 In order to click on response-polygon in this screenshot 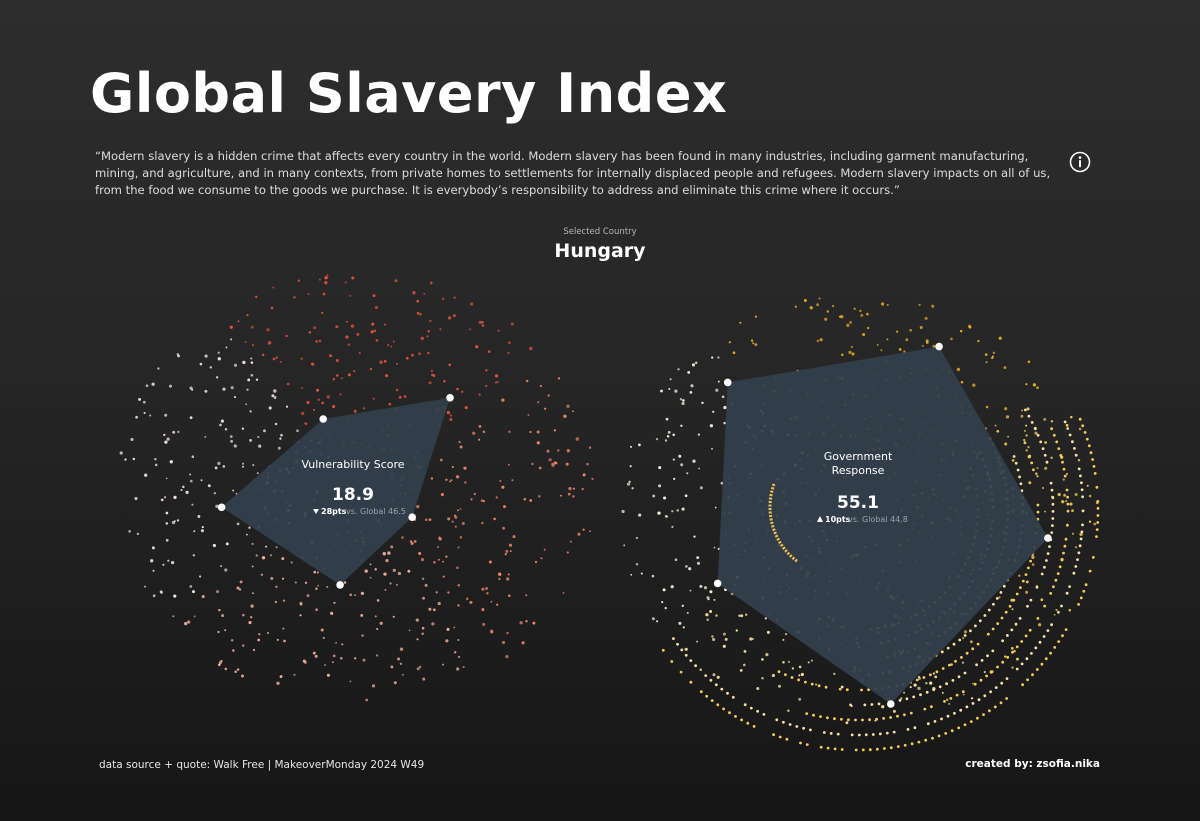, I will do `click(882, 525)`.